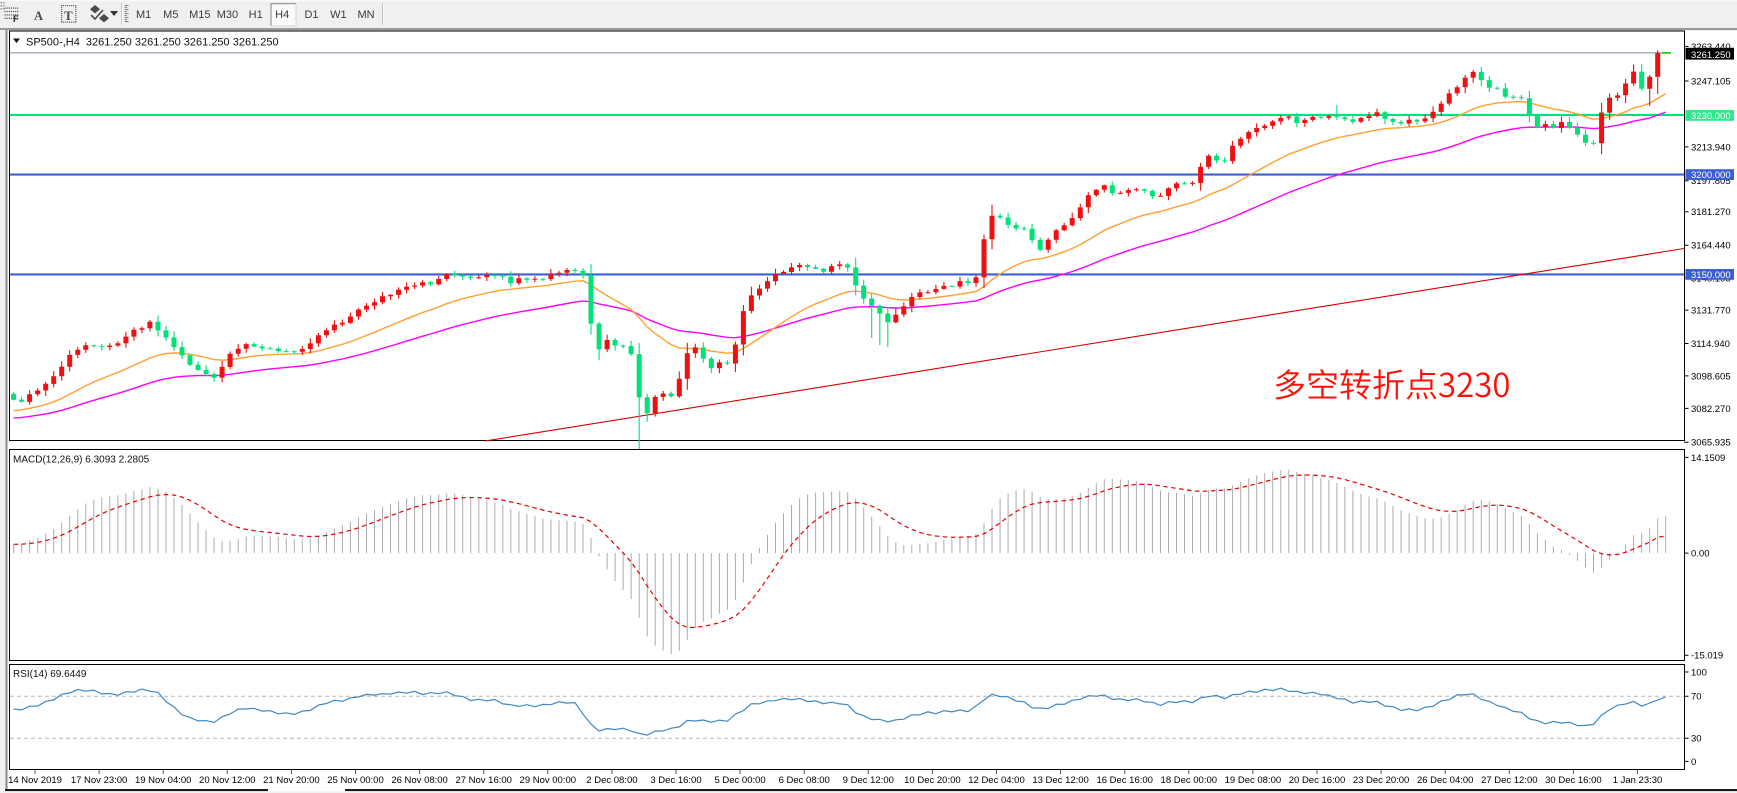 The width and height of the screenshot is (1737, 793). What do you see at coordinates (1381, 780) in the screenshot?
I see `svg-text: 23 Dec 20:00` at bounding box center [1381, 780].